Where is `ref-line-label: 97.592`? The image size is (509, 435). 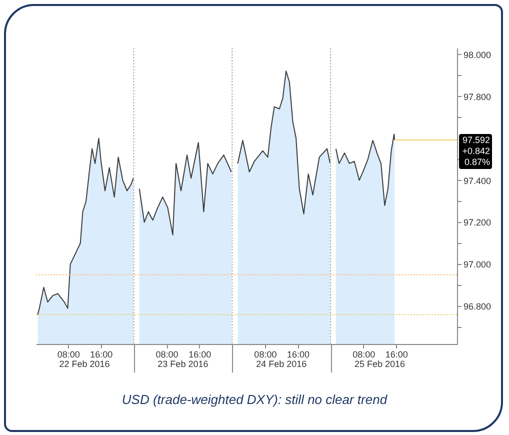
ref-line-label: 97.592 is located at coordinates (476, 139).